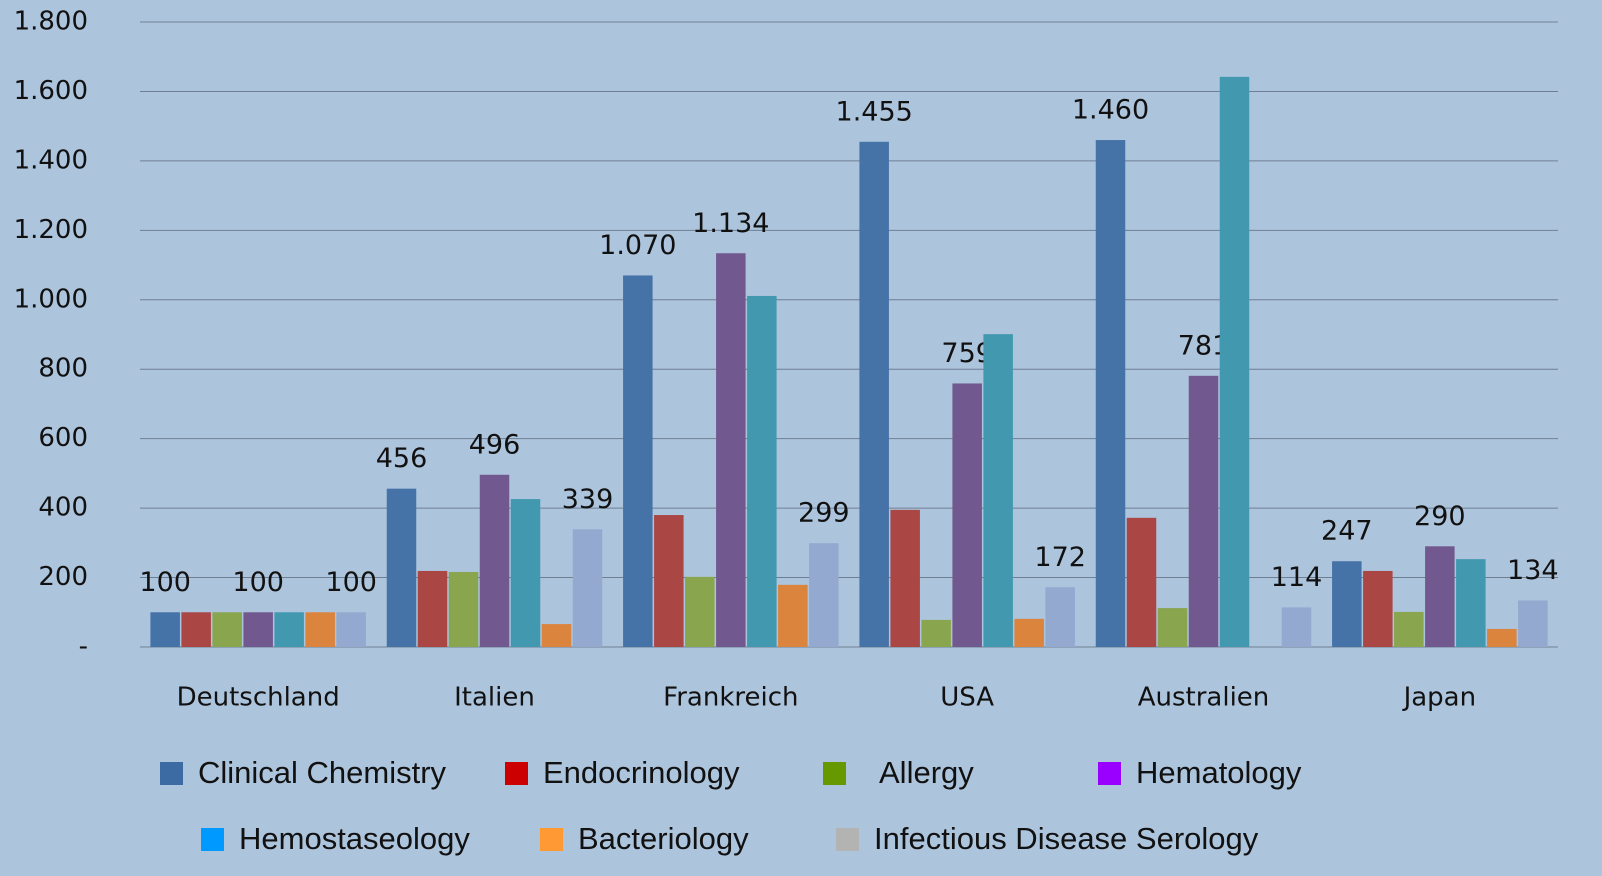  What do you see at coordinates (354, 838) in the screenshot?
I see `legend-label: Hemostaseology` at bounding box center [354, 838].